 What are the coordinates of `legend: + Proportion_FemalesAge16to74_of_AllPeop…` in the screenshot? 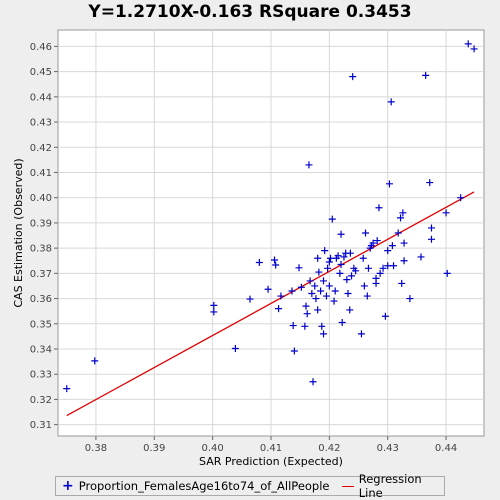 It's located at (250, 486).